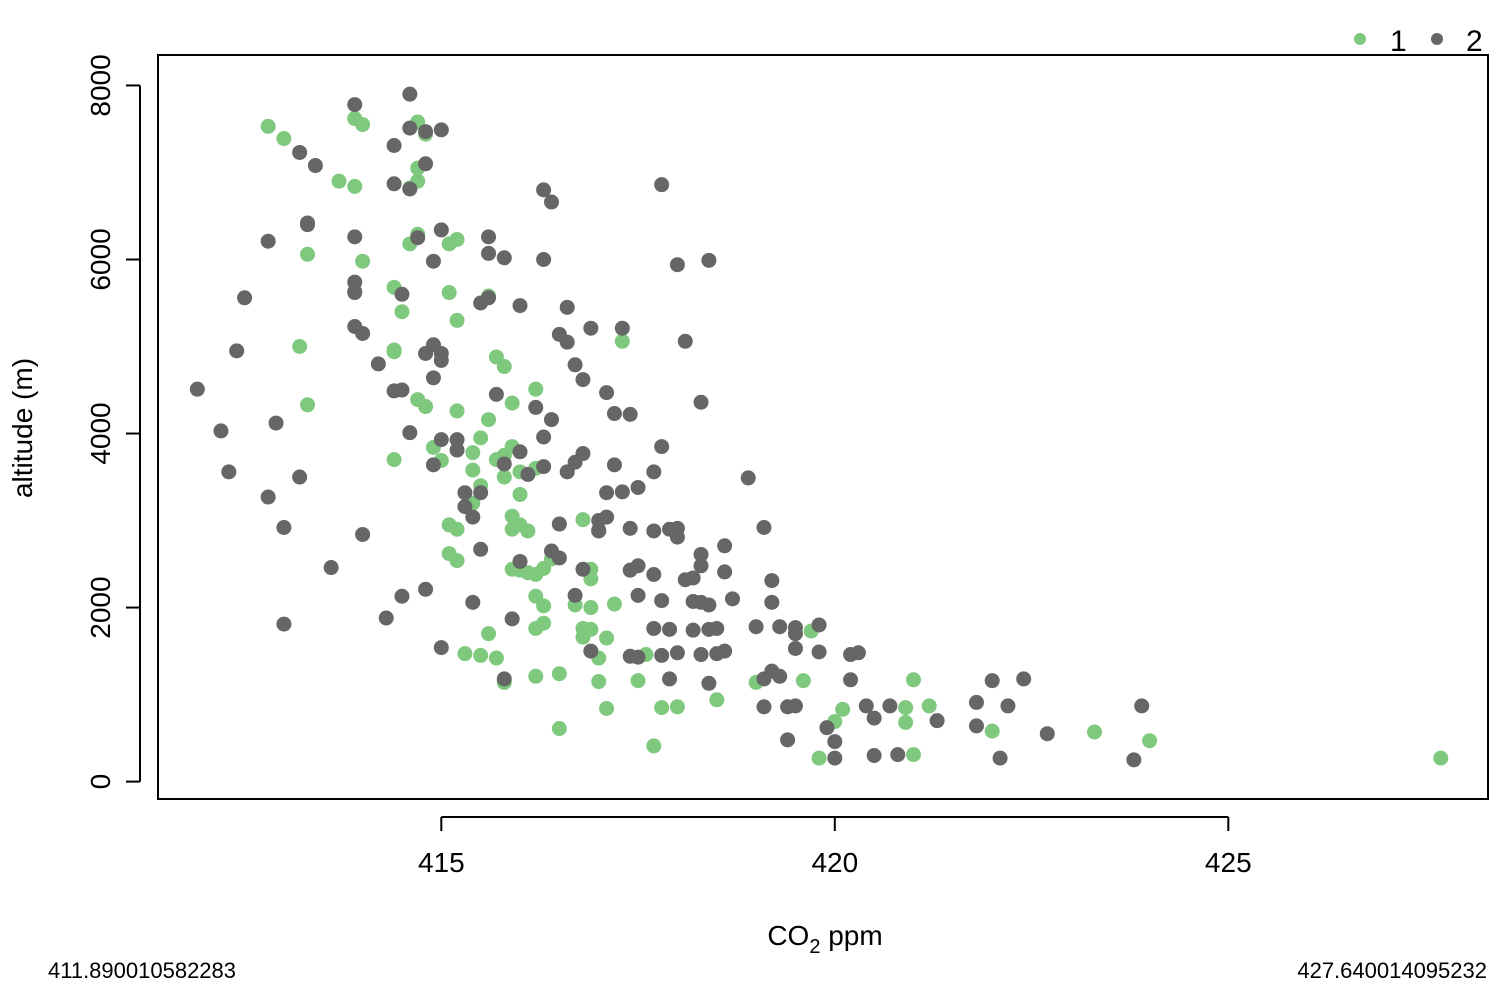  I want to click on legend-label-2: 2, so click(1474, 41).